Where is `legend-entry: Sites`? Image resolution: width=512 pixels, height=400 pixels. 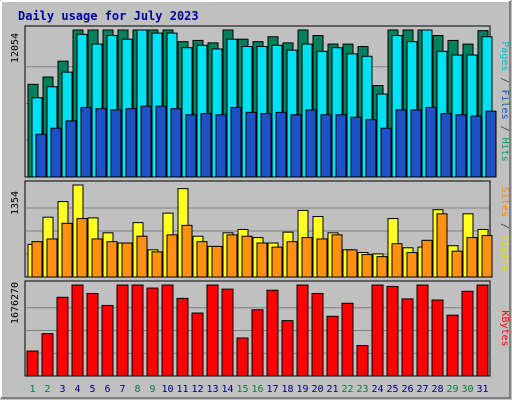 legend-entry: Sites is located at coordinates (504, 202).